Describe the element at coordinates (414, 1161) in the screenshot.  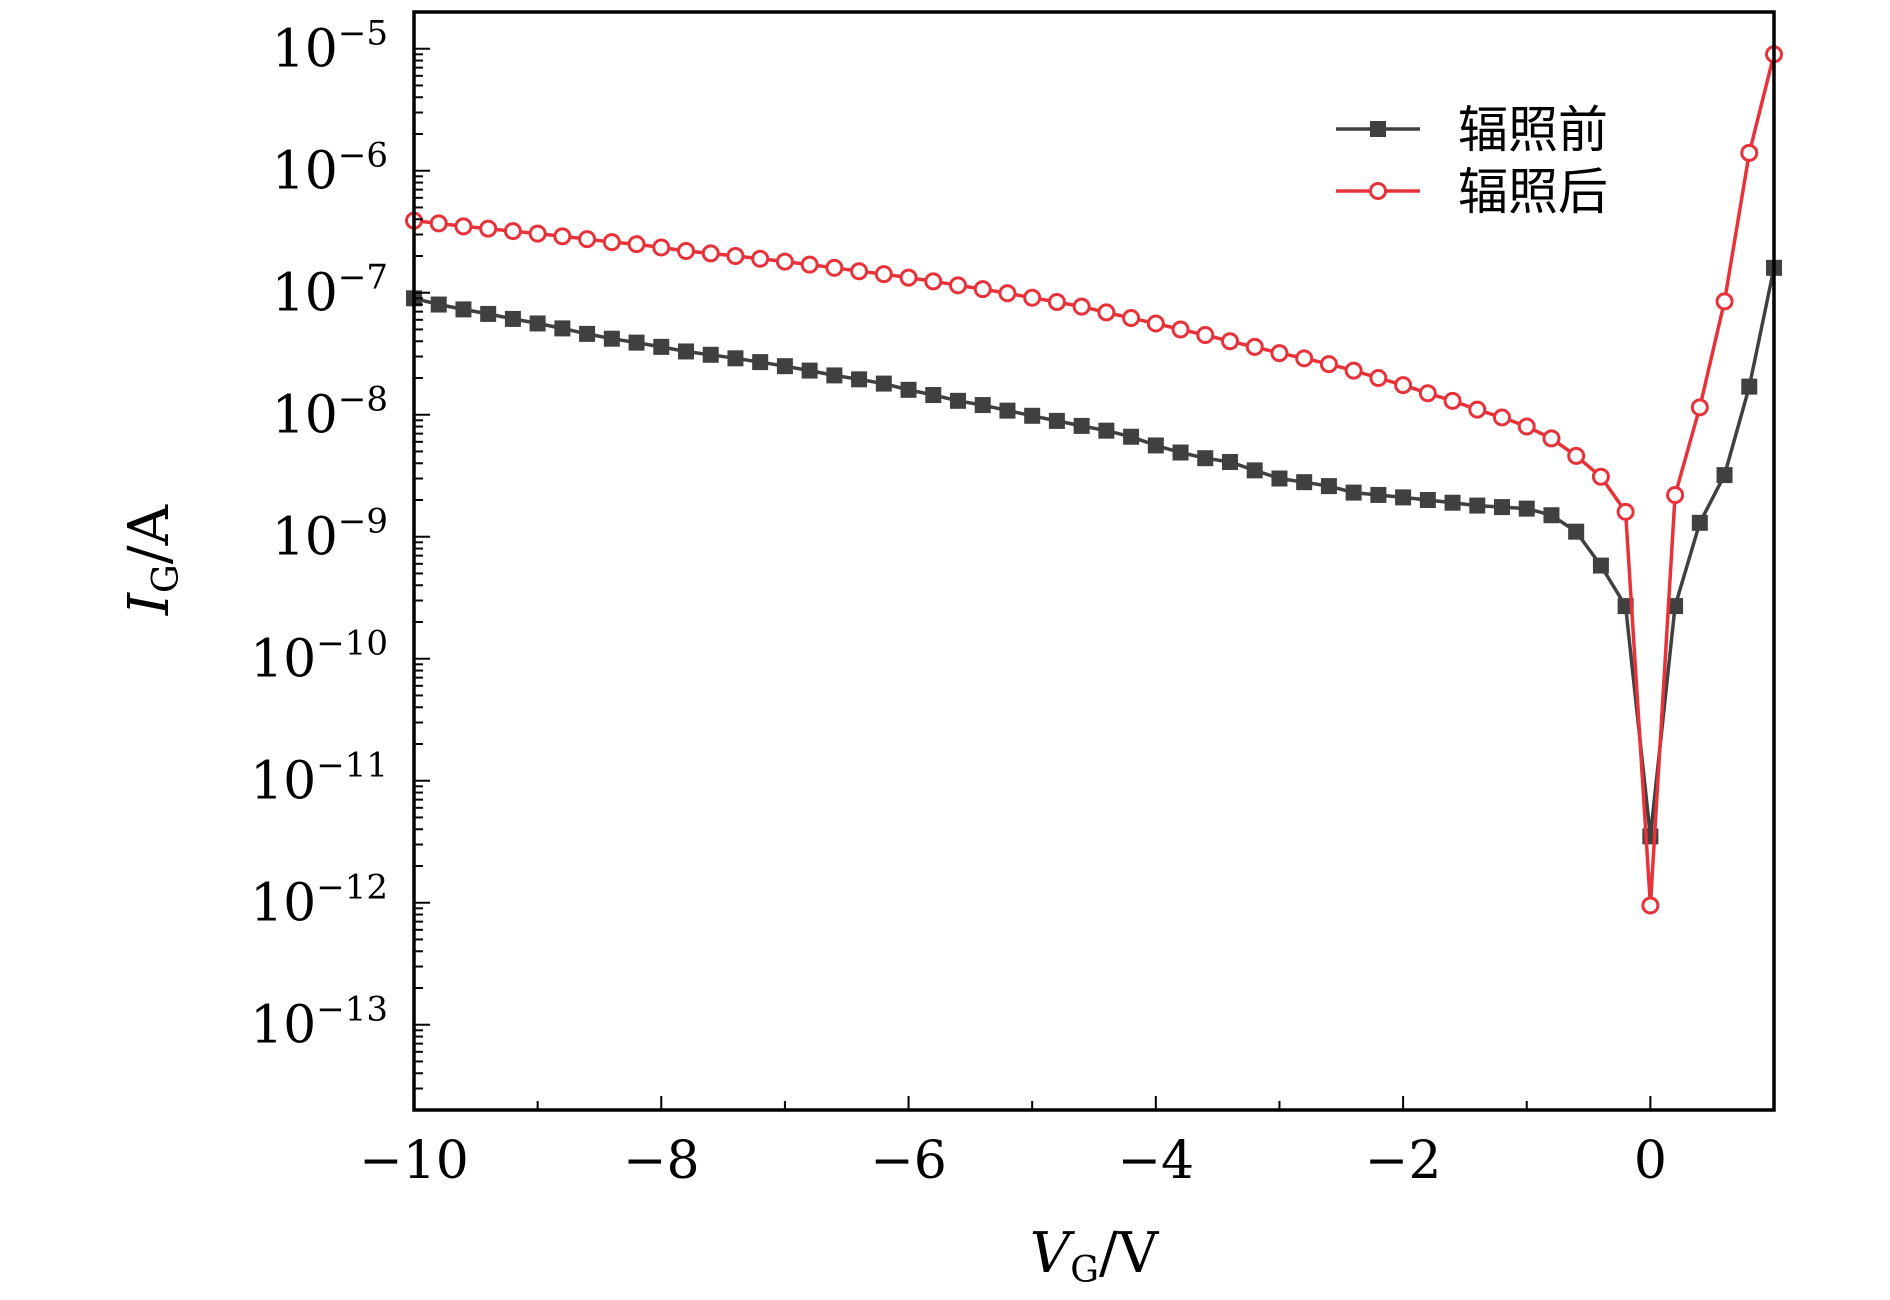
I see `x-tick-label: −10` at that location.